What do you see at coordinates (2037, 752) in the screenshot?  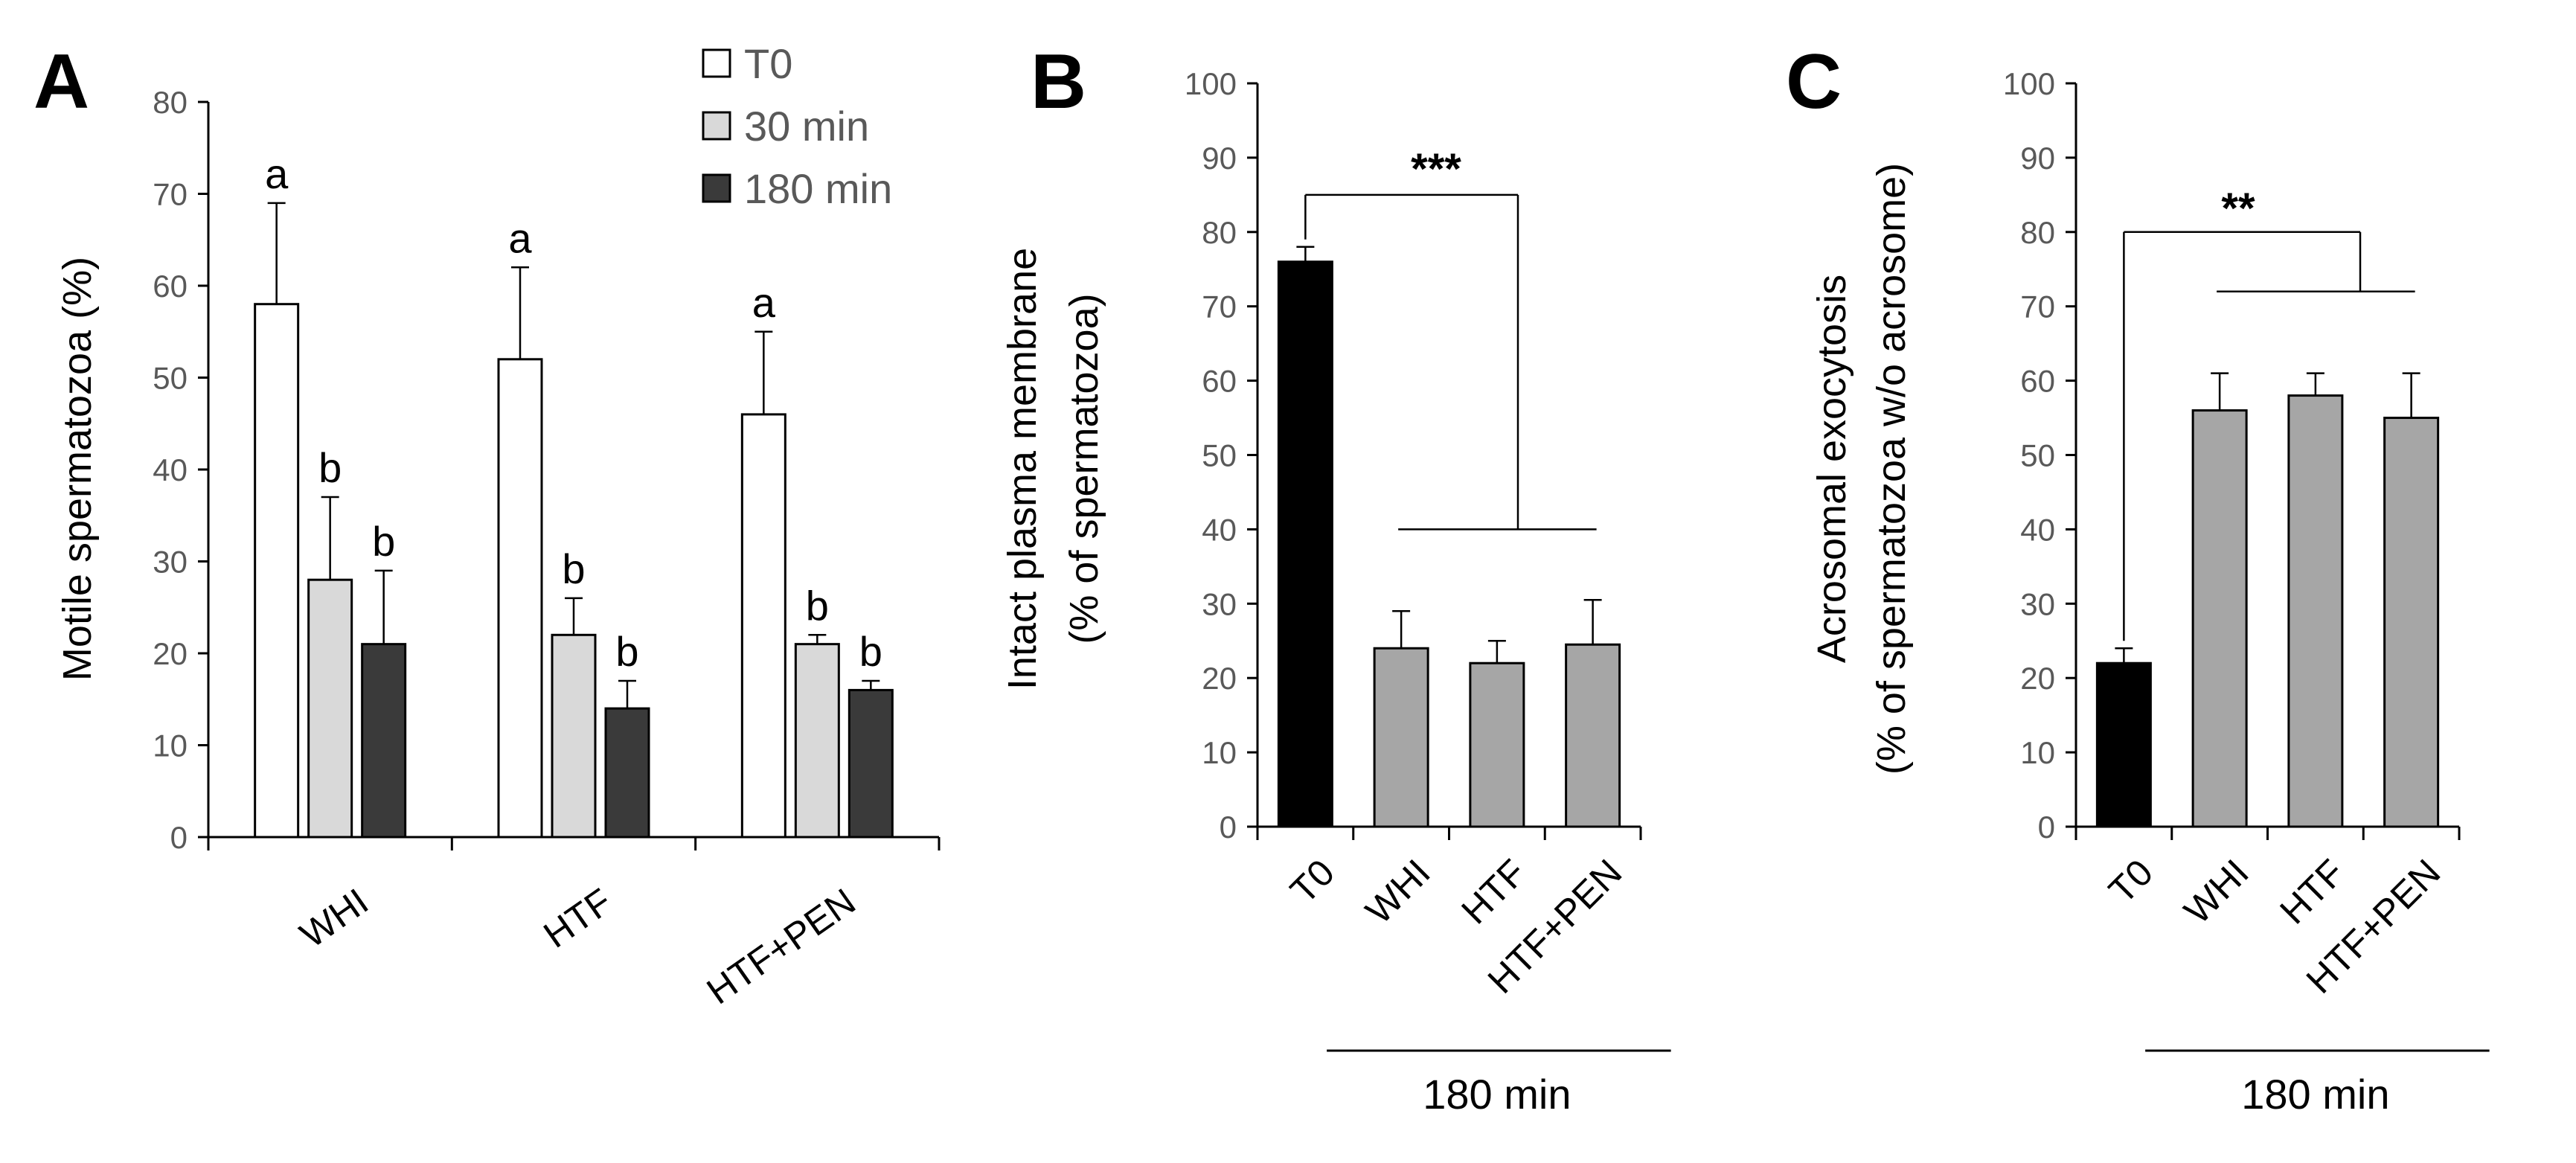 I see `panel-c-y-tick-label: 10` at bounding box center [2037, 752].